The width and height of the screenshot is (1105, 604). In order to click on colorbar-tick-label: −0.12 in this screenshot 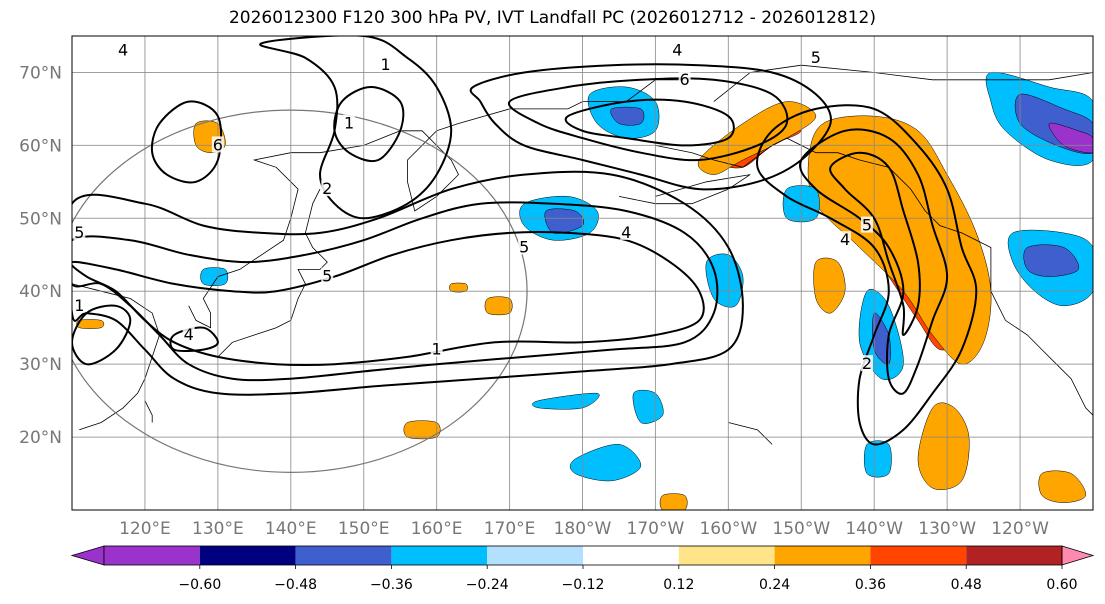, I will do `click(583, 585)`.